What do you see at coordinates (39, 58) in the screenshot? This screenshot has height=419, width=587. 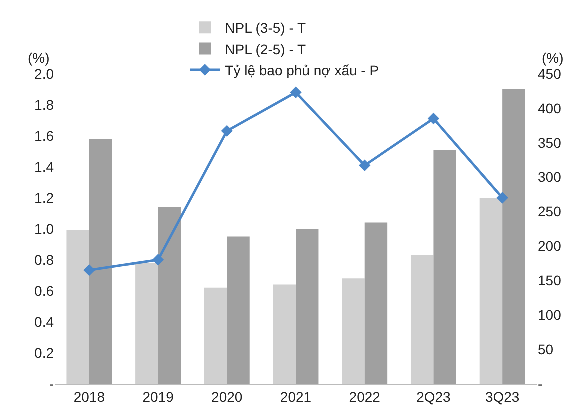 I see `y-axis-title: (%)` at bounding box center [39, 58].